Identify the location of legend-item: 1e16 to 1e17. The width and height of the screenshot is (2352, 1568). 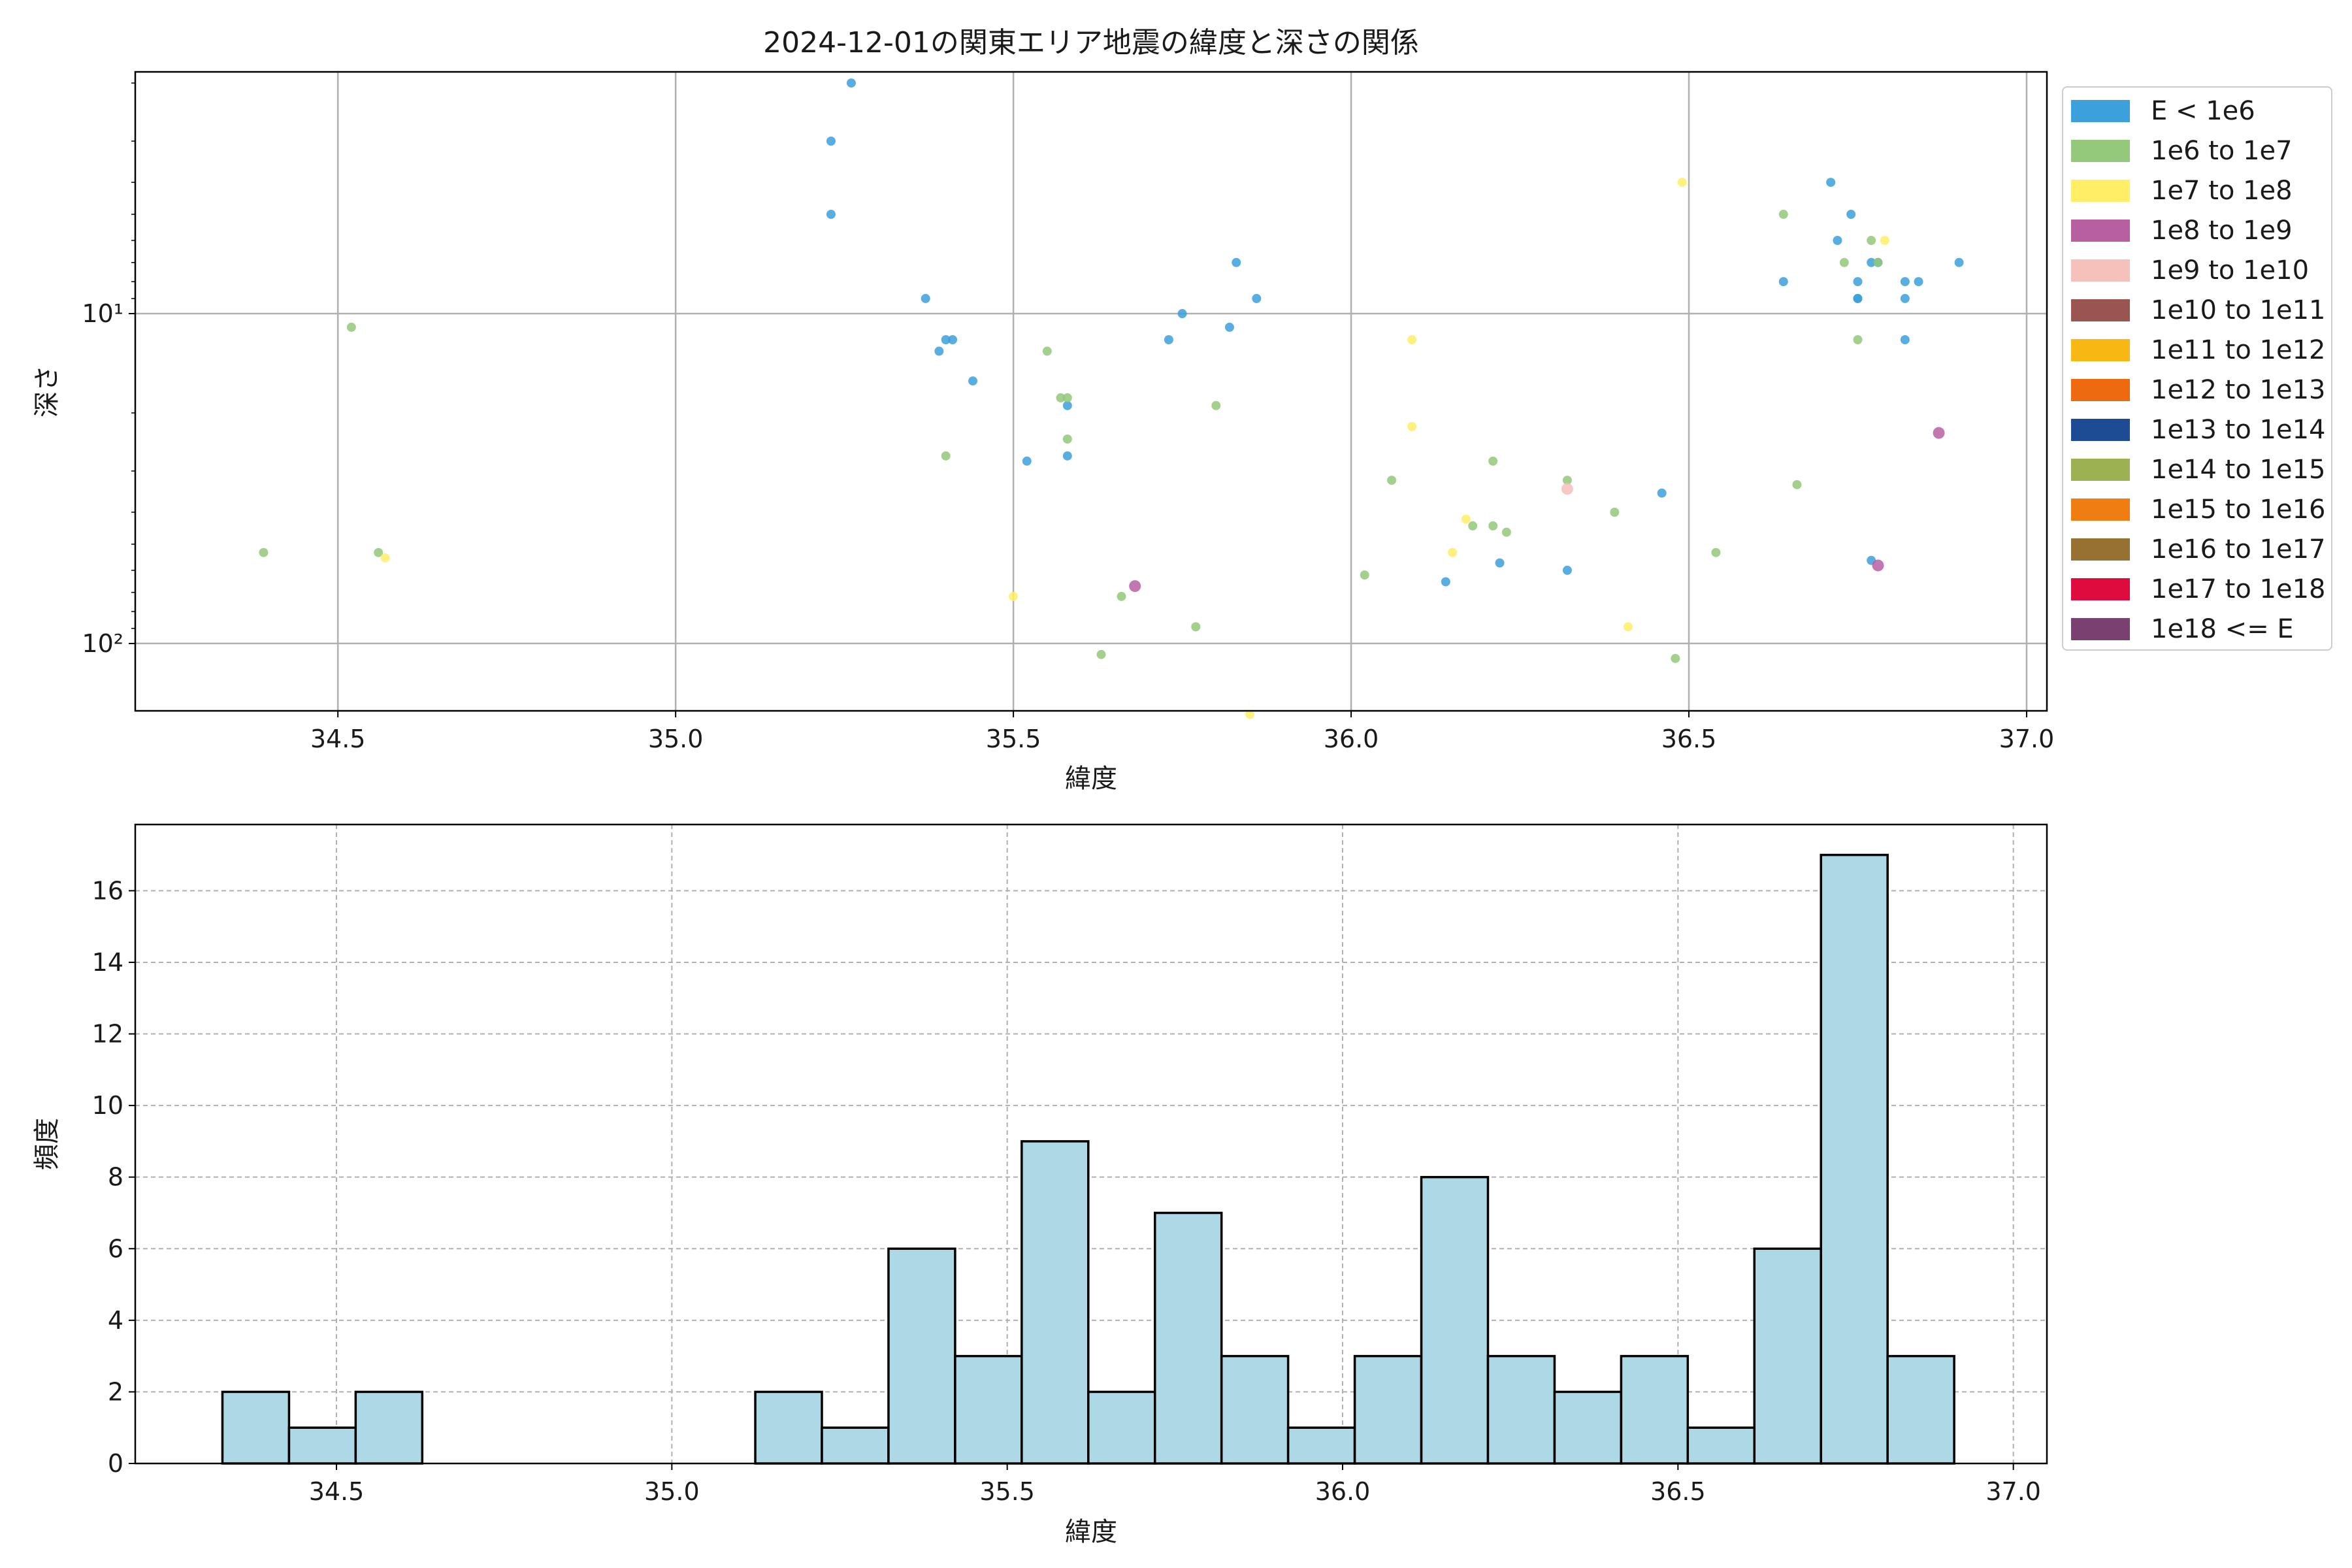
(2198, 549).